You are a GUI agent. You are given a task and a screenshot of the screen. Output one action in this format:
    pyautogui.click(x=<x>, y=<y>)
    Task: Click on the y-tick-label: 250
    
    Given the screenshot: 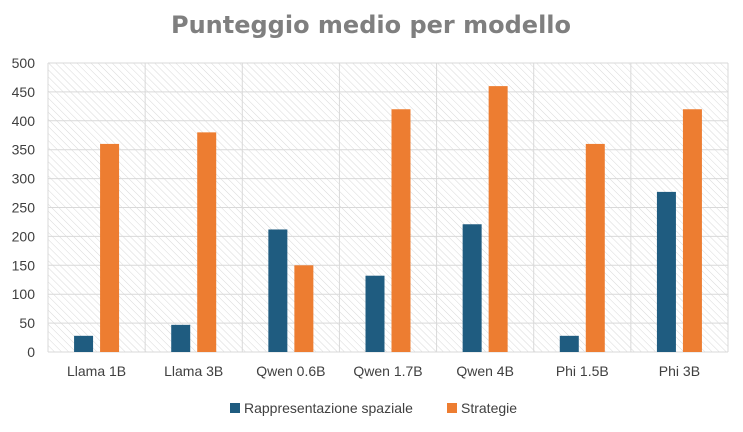 What is the action you would take?
    pyautogui.click(x=24, y=208)
    